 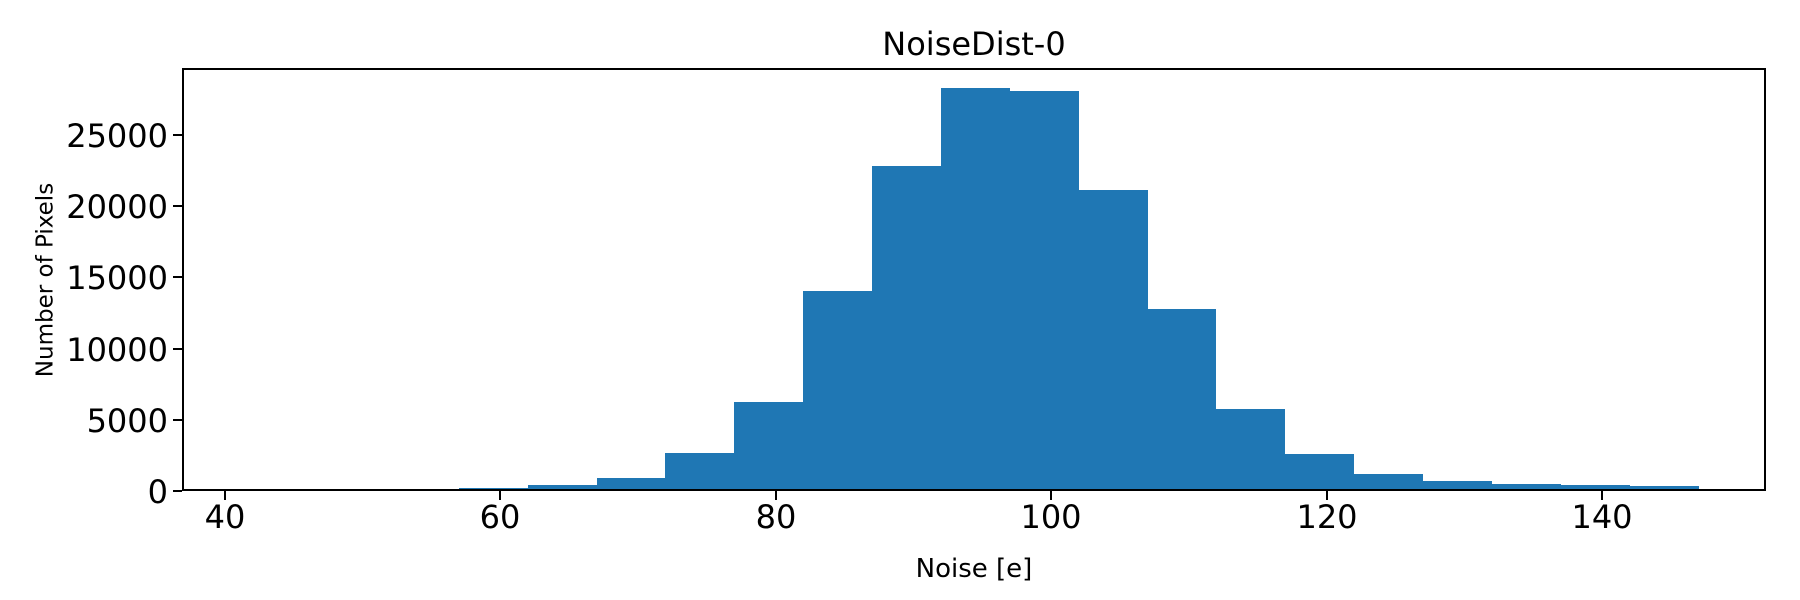 I want to click on y-axis-label: Number of Pixels, so click(x=45, y=280).